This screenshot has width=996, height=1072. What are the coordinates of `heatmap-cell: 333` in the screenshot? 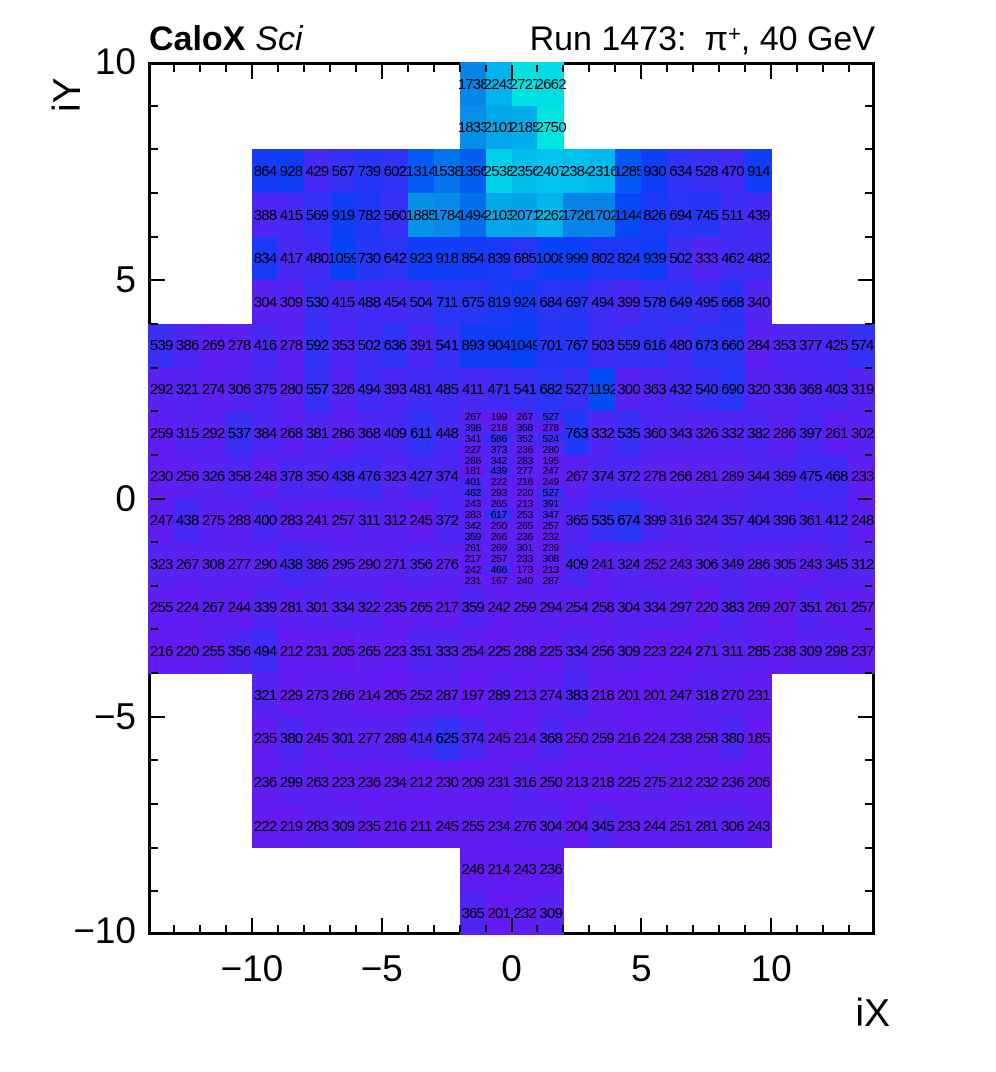 It's located at (706, 258).